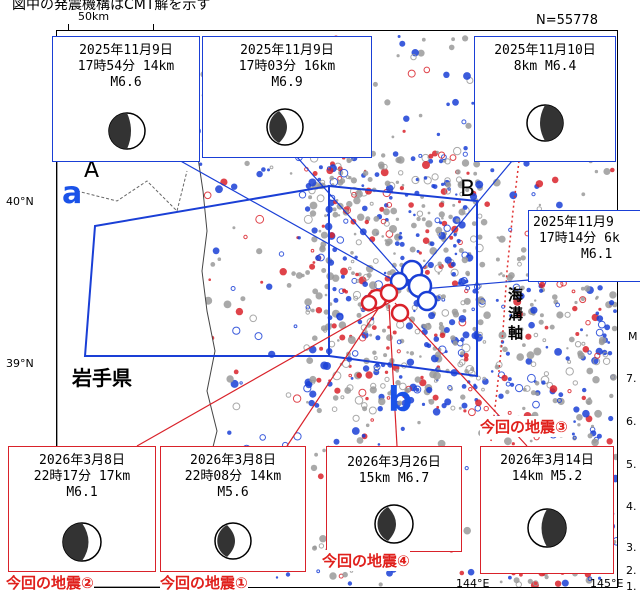 This screenshot has height=594, width=640. What do you see at coordinates (366, 560) in the screenshot?
I see `quake4-label: 今回の地震④` at bounding box center [366, 560].